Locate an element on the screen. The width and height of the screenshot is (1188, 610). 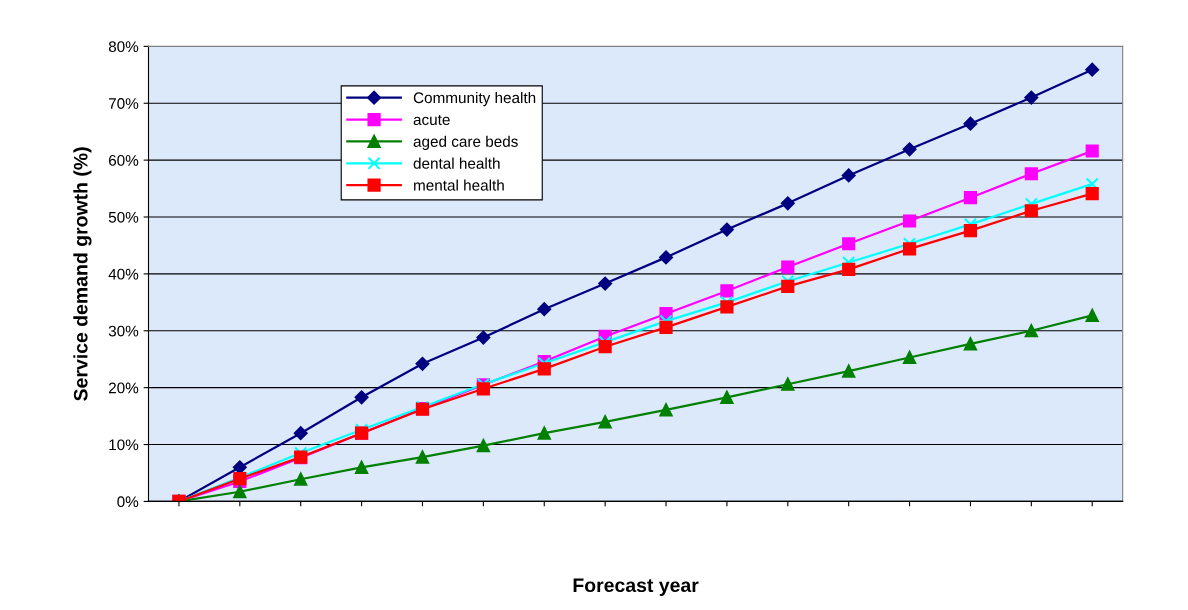
y-tick-label: 80% is located at coordinates (123, 47).